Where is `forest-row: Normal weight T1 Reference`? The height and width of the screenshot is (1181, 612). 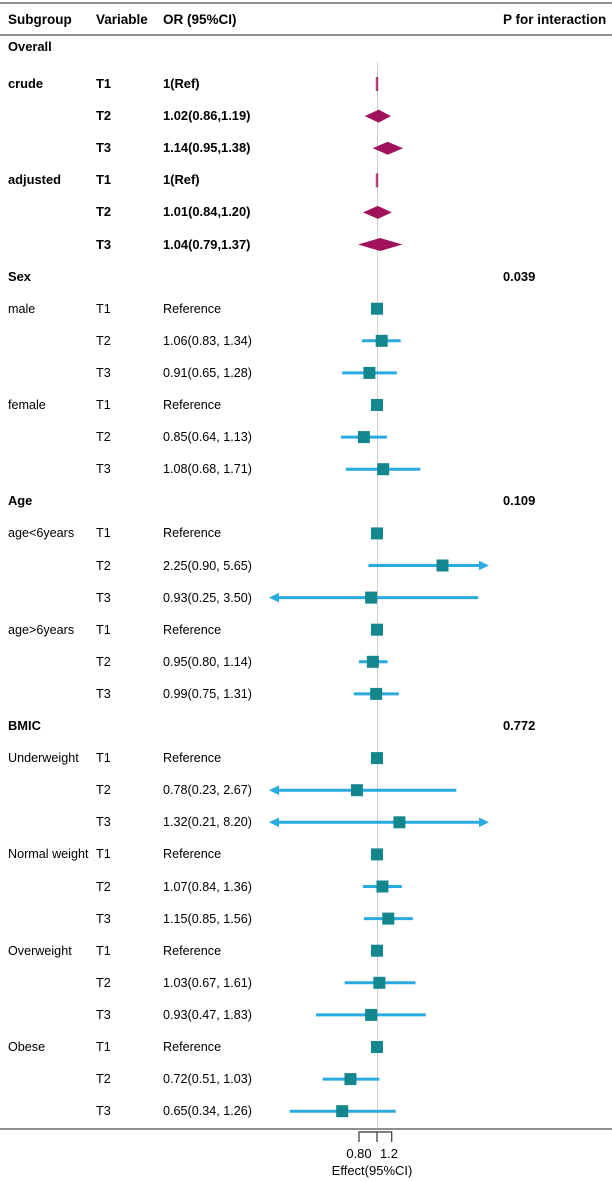 forest-row: Normal weight T1 Reference is located at coordinates (306, 854).